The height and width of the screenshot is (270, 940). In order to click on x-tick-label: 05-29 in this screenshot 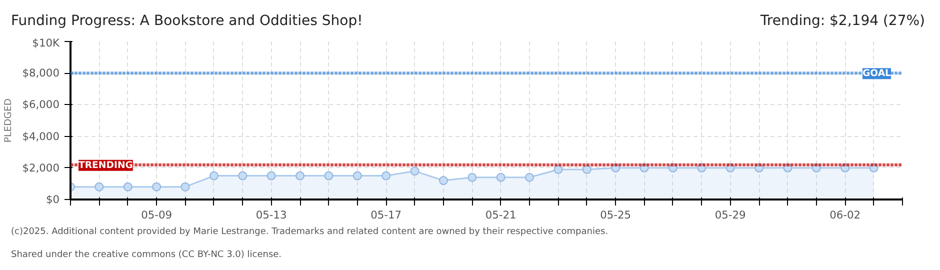, I will do `click(730, 215)`.